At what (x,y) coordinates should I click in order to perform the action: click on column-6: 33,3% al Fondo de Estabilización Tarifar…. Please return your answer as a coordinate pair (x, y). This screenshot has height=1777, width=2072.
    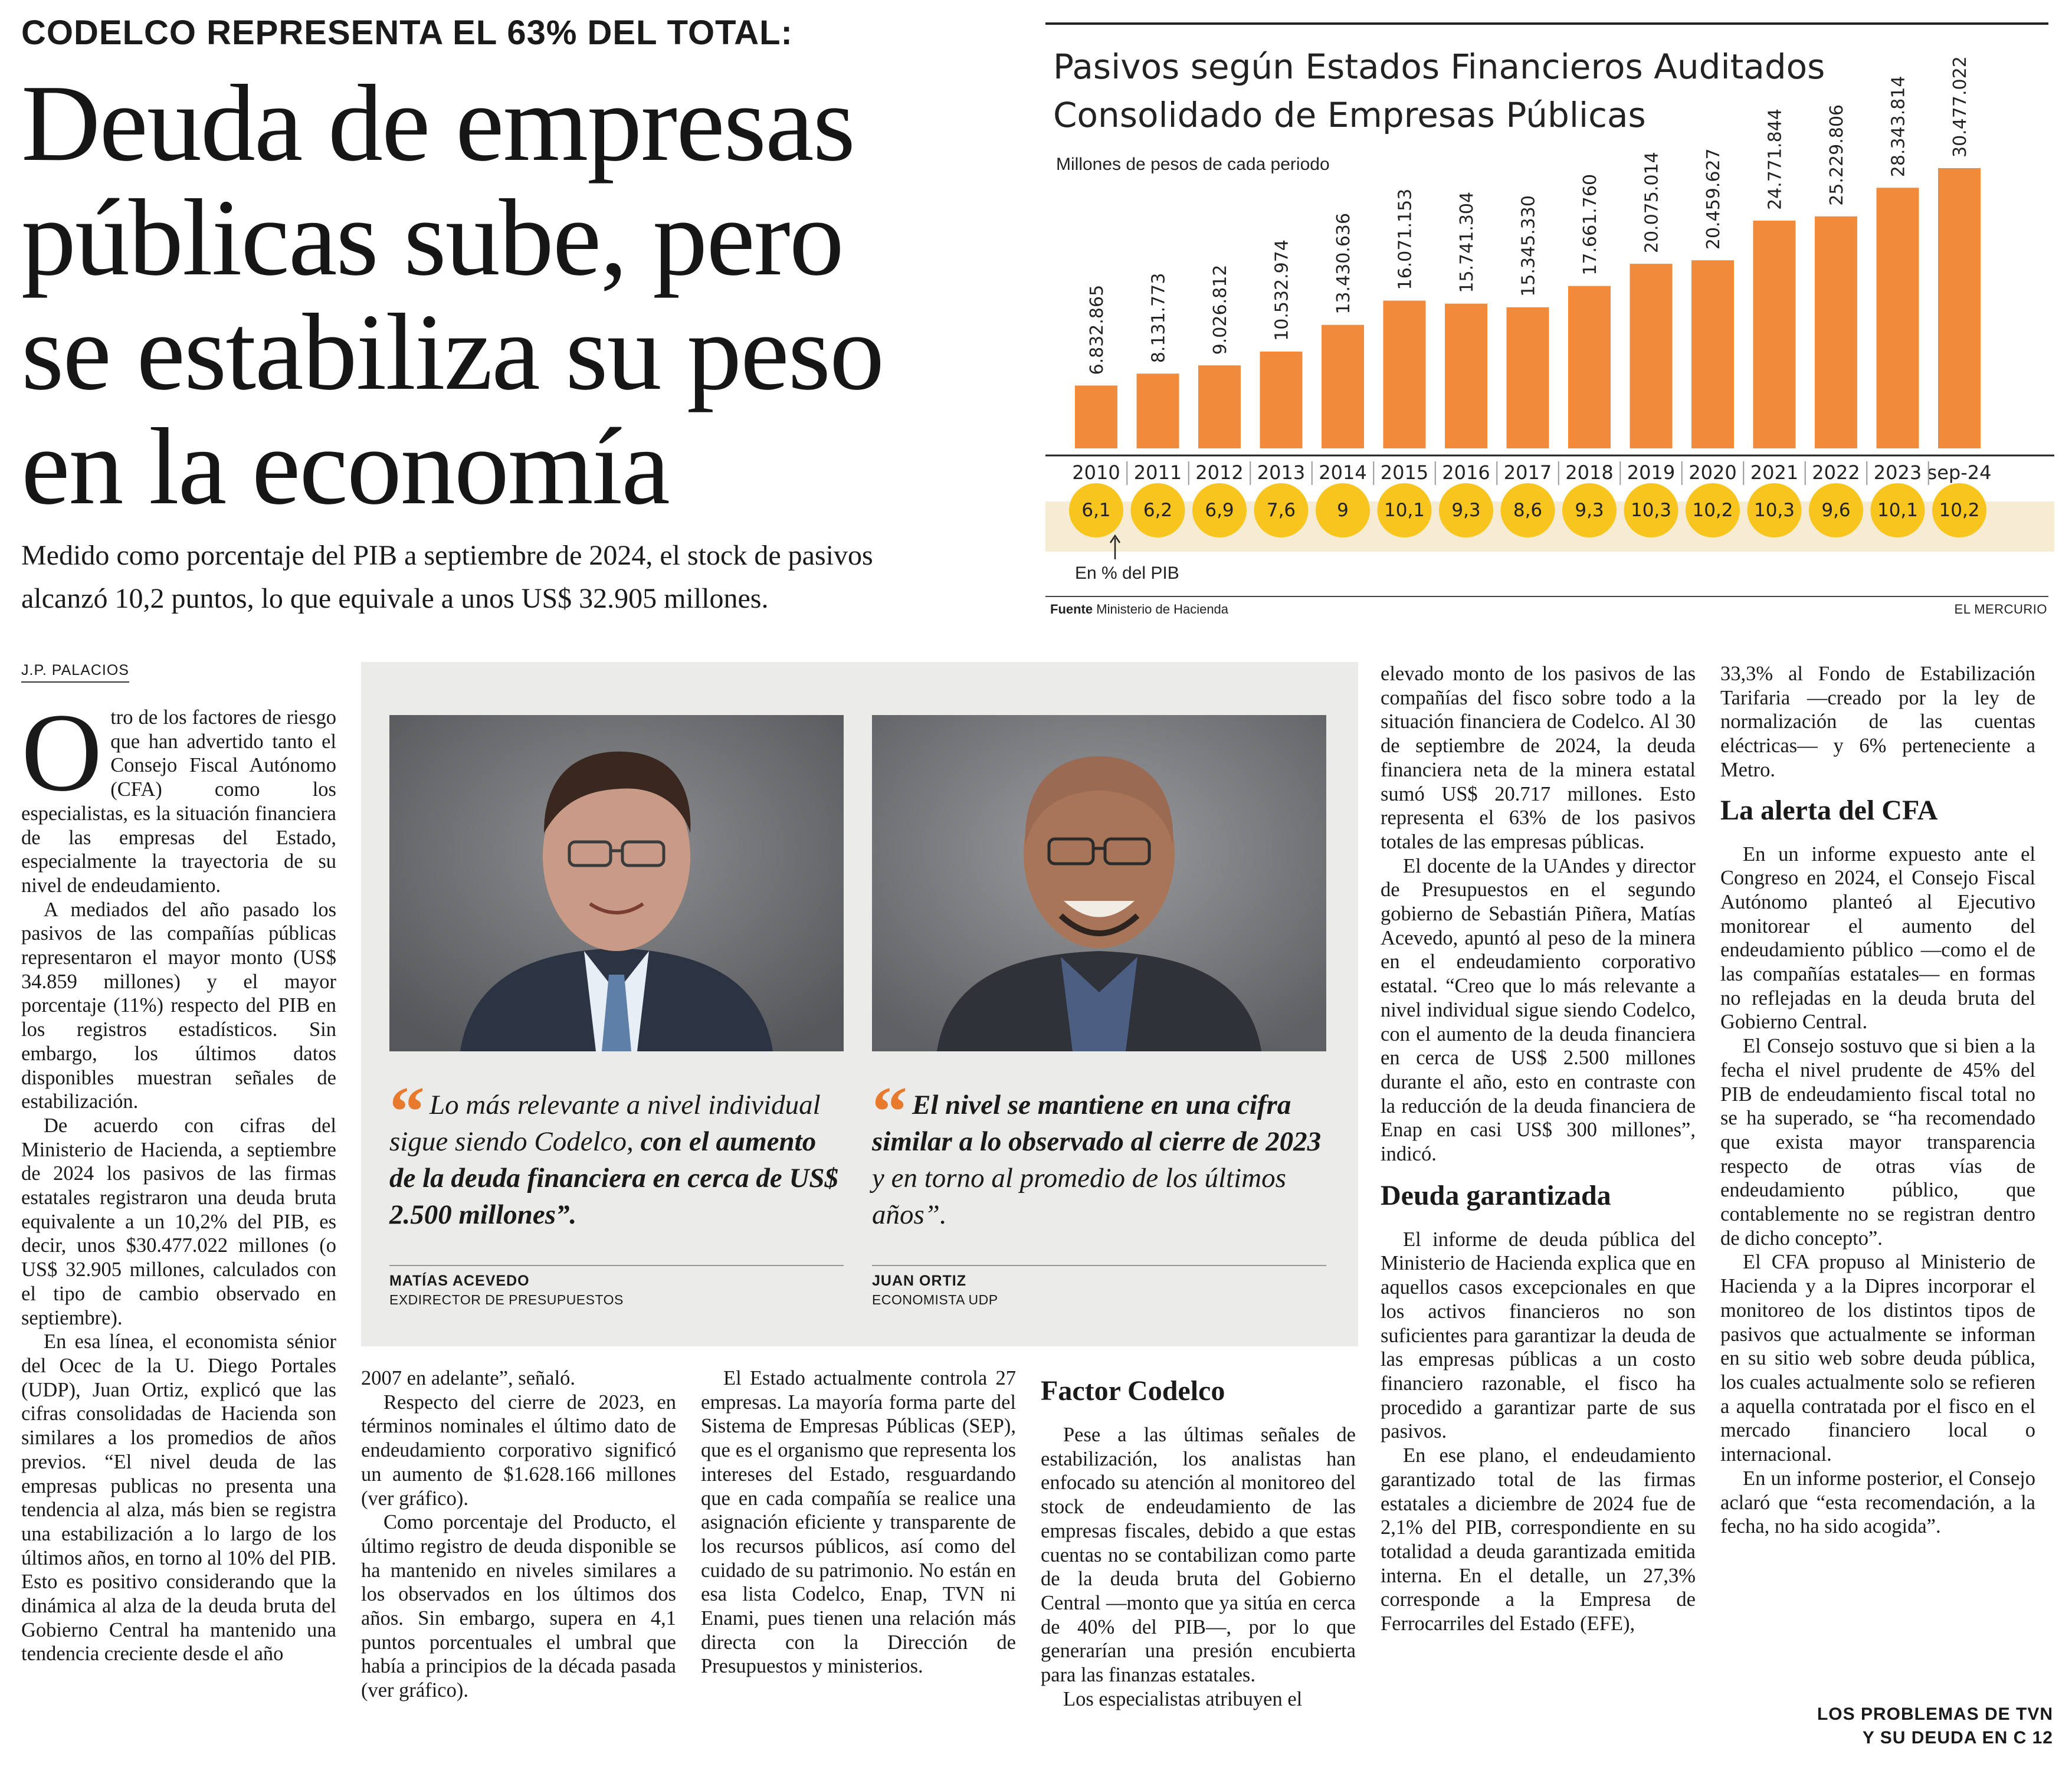
    Looking at the image, I should click on (1877, 1101).